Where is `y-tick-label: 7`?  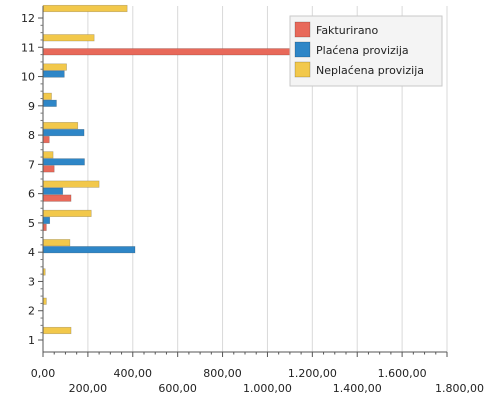 y-tick-label: 7 is located at coordinates (31, 164).